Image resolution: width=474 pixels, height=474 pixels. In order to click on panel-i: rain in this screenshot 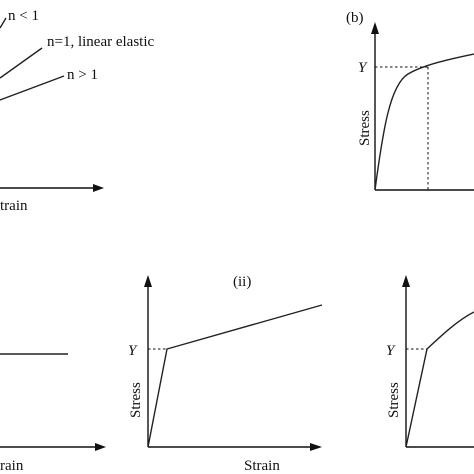, I will do `click(53, 413)`.